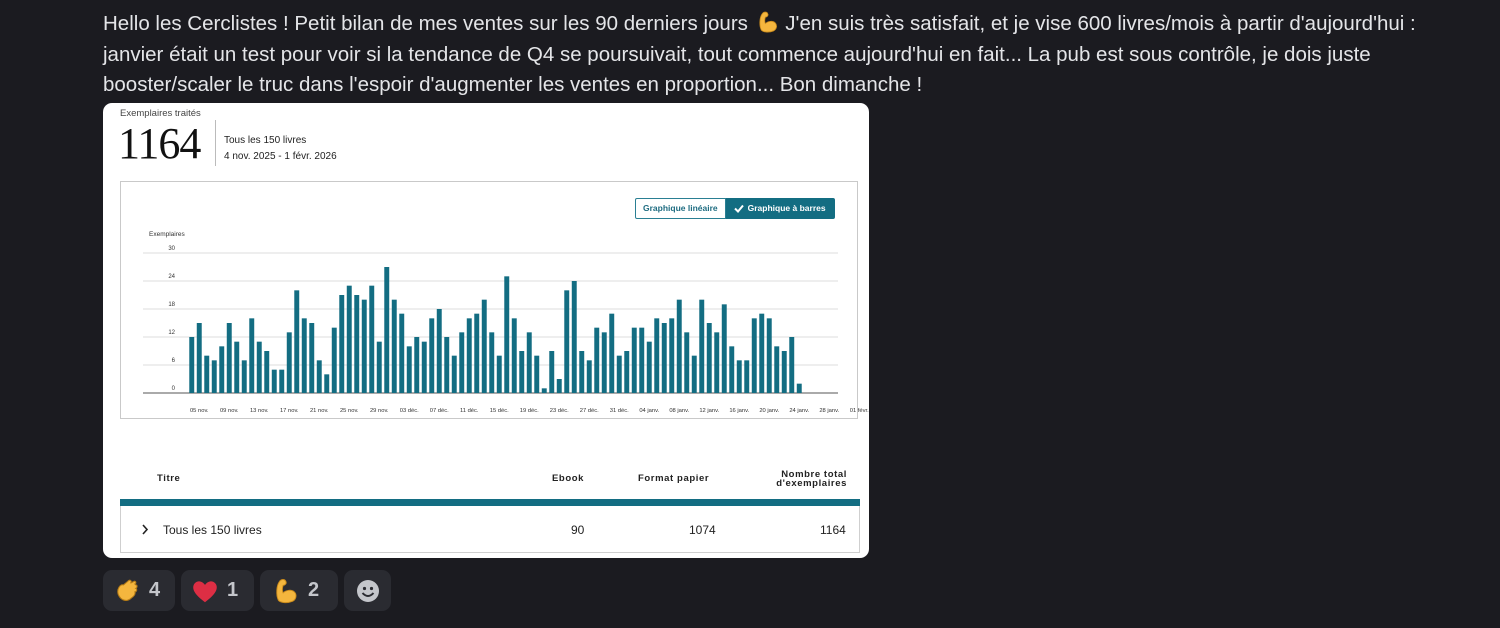 The height and width of the screenshot is (628, 1500). I want to click on y-tick-label: 24, so click(171, 277).